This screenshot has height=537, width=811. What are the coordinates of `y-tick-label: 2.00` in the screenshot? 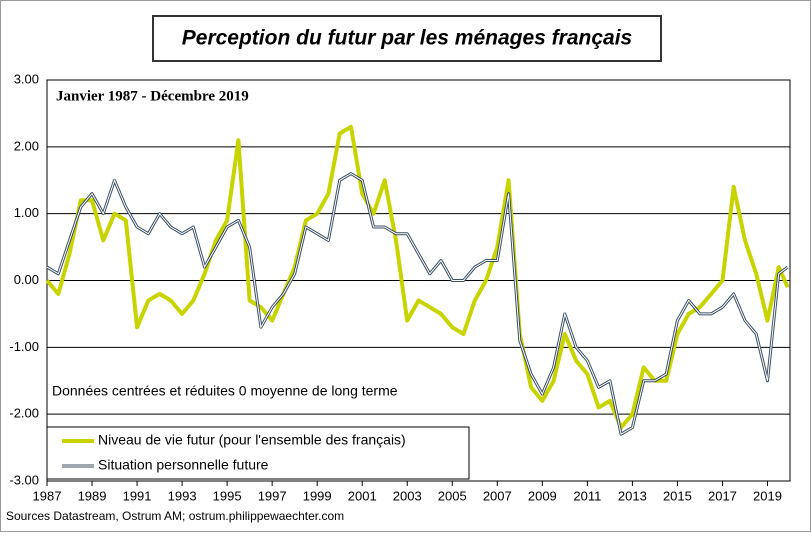 It's located at (26, 145).